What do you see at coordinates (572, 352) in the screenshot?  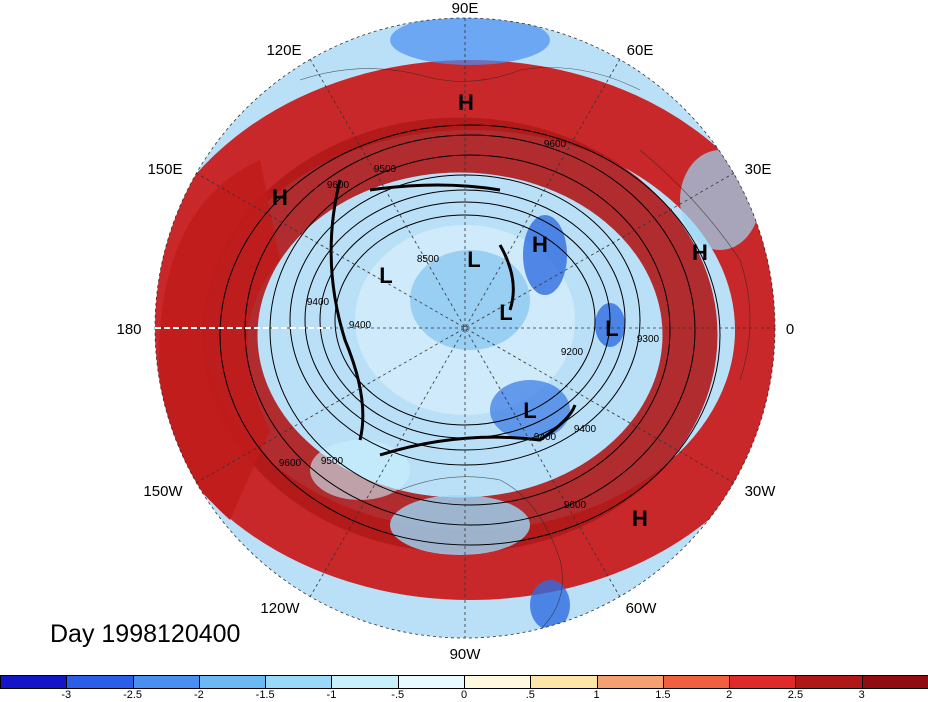 I see `contour-label: 9200` at bounding box center [572, 352].